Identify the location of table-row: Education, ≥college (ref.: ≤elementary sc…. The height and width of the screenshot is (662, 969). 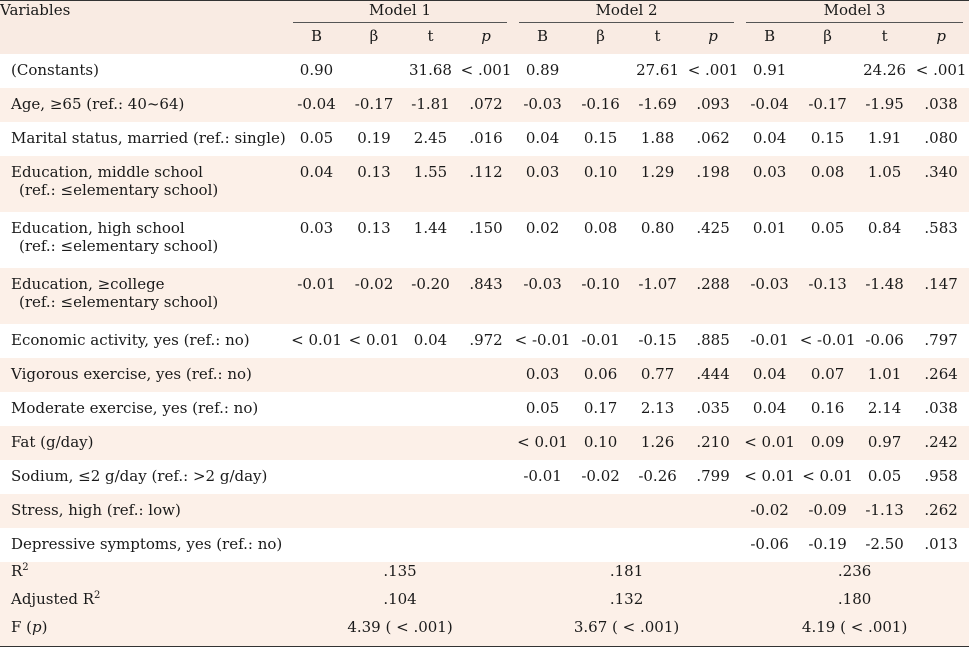
(484, 296).